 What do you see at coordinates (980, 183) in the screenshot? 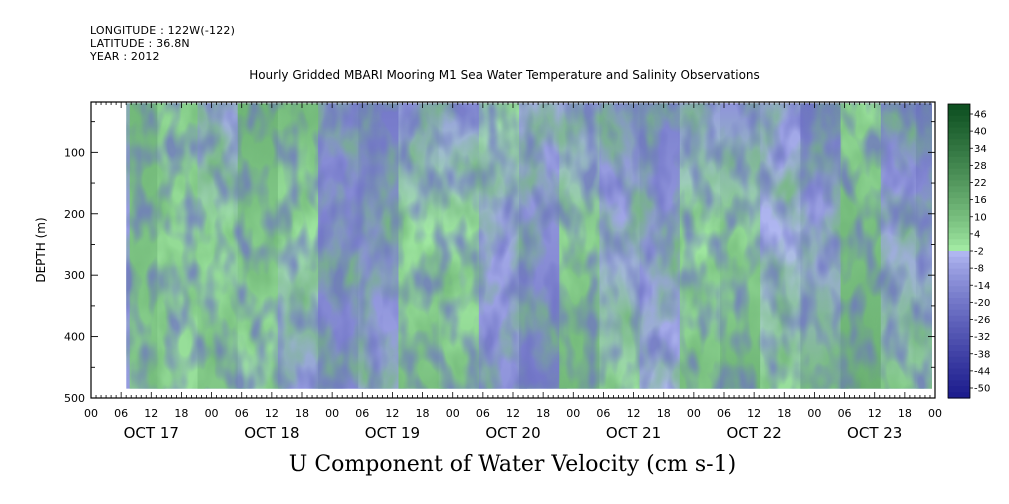
I see `colorbar-label: 22` at bounding box center [980, 183].